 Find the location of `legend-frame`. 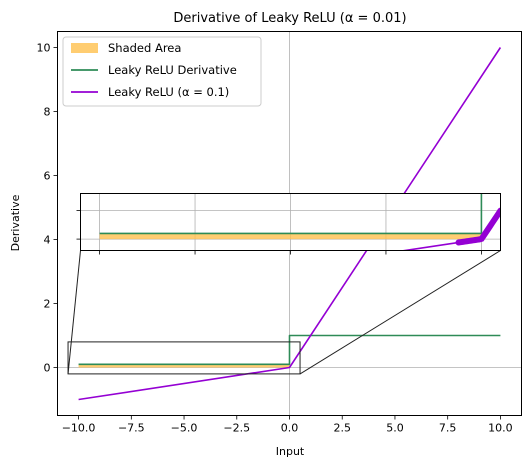

legend-frame is located at coordinates (162, 71).